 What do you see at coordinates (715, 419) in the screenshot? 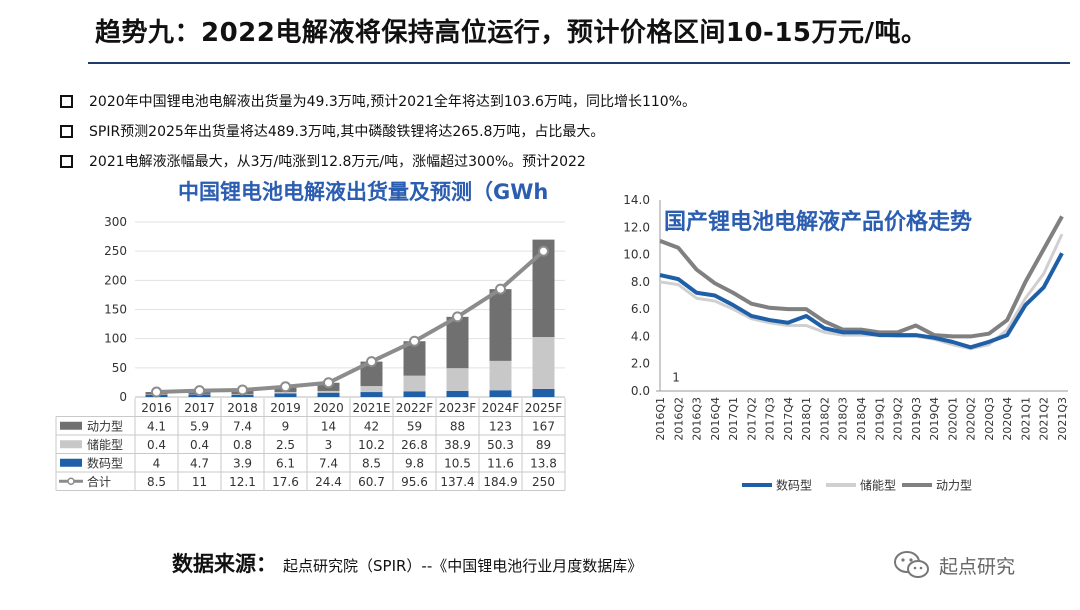
I see `x-tick-label: 2016Q4` at bounding box center [715, 419].